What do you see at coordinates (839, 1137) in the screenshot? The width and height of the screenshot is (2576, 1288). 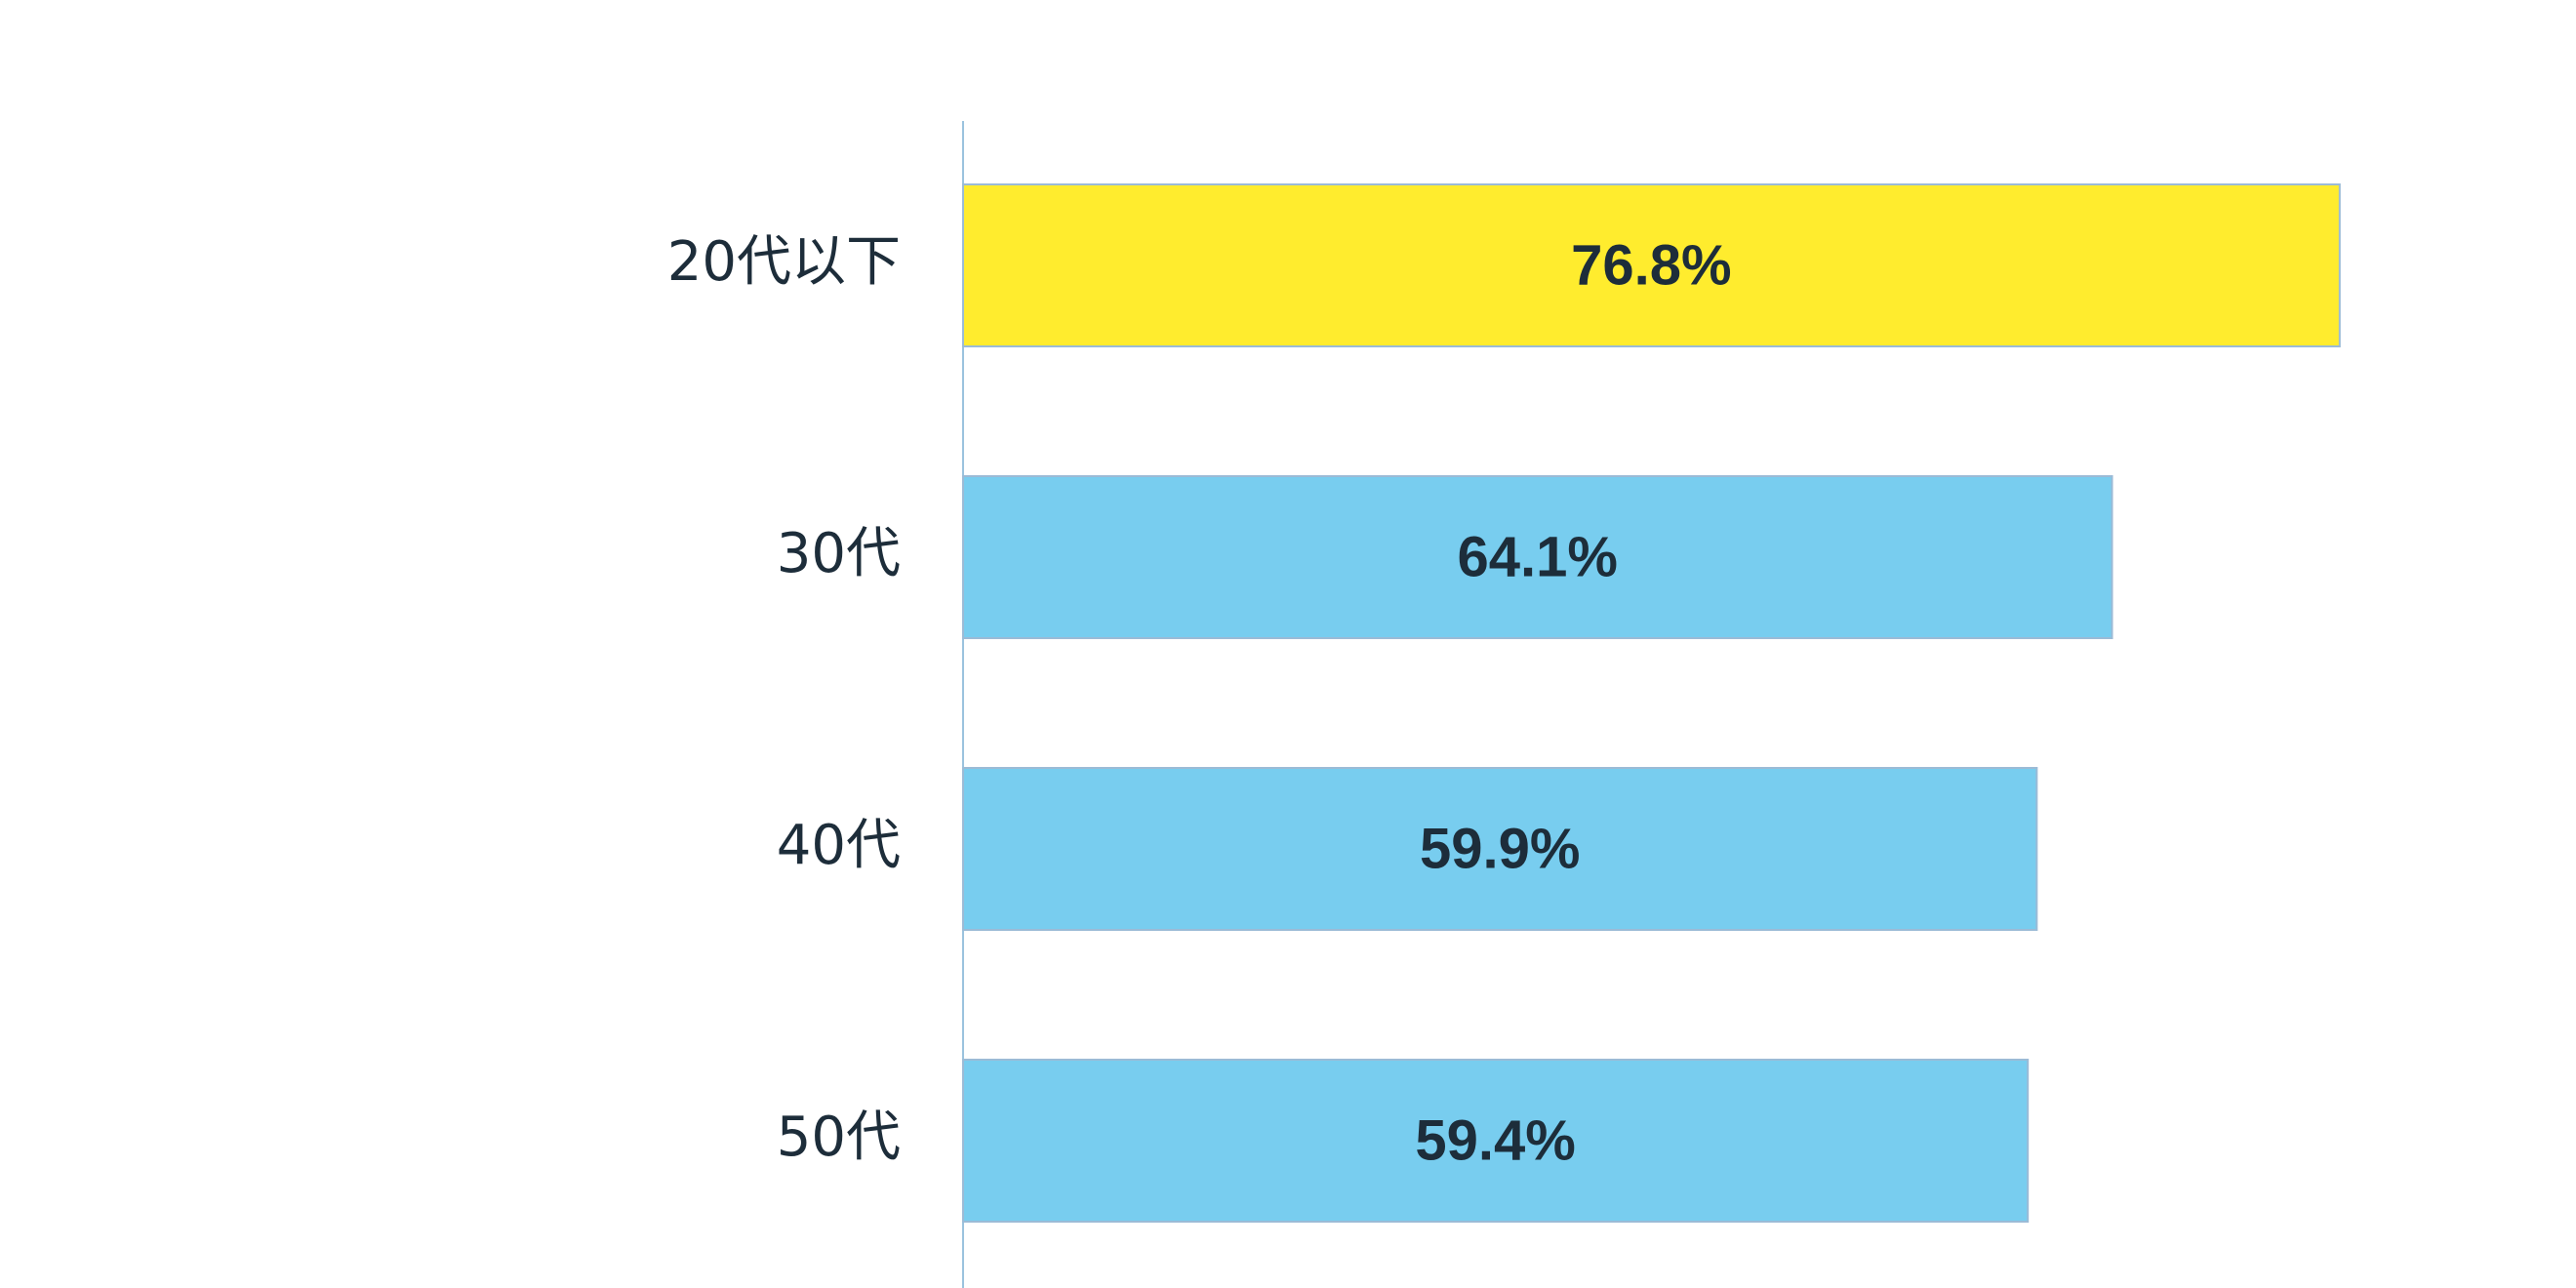 I see `category-label: 50代` at bounding box center [839, 1137].